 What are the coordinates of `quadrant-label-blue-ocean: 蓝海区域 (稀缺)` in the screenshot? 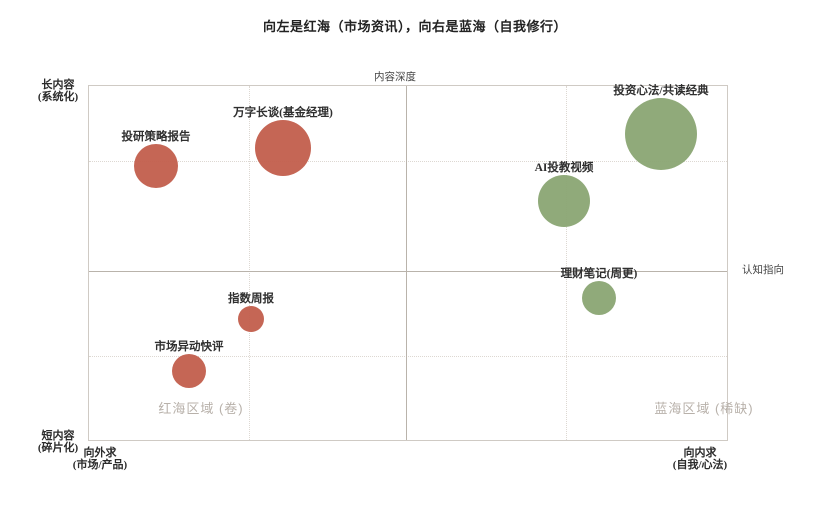 It's located at (704, 408).